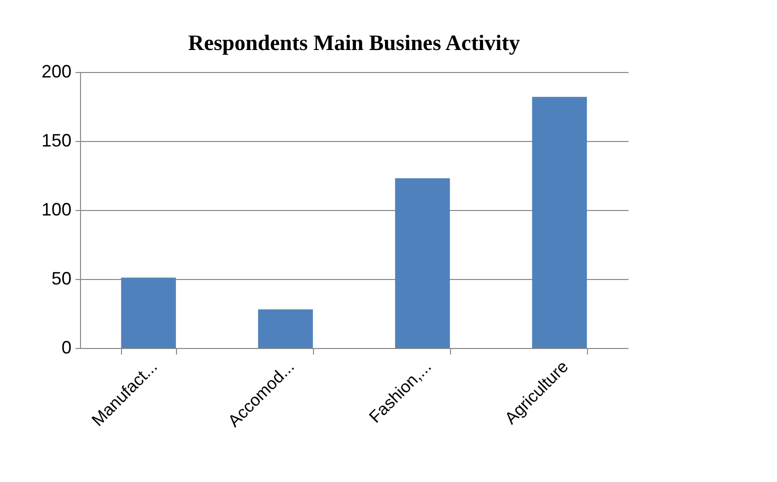 Image resolution: width=777 pixels, height=482 pixels. I want to click on y-tick-label: 150, so click(56, 140).